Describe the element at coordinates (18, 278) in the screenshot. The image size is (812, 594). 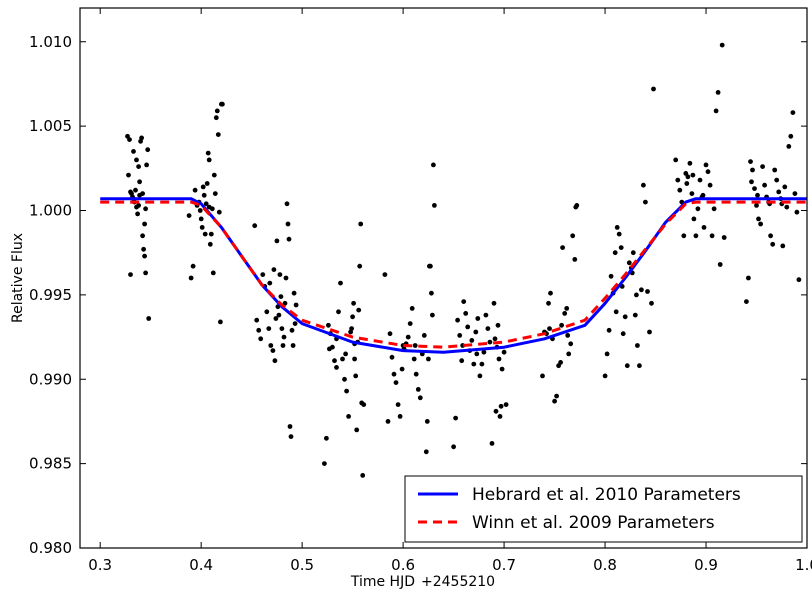
I see `y-axis-label: Relative Flux` at that location.